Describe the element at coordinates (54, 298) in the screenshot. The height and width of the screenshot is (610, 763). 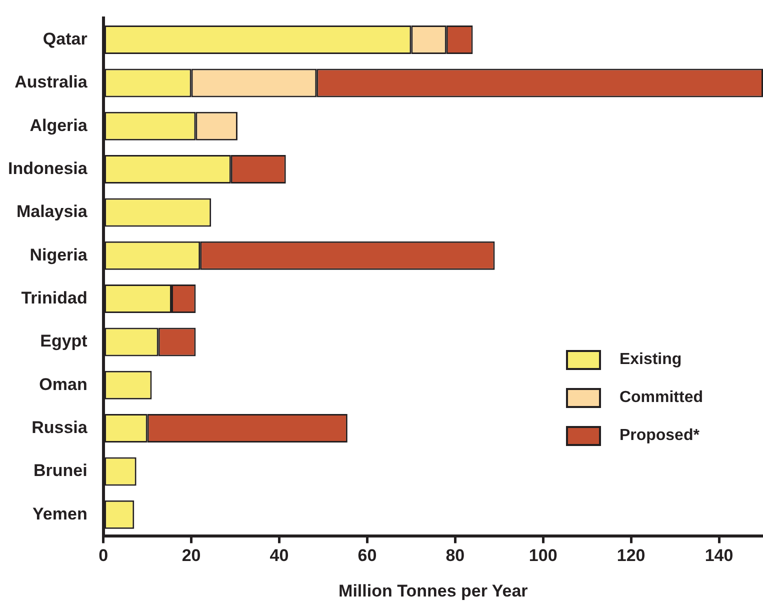
I see `y-tick-label: Trinidad` at that location.